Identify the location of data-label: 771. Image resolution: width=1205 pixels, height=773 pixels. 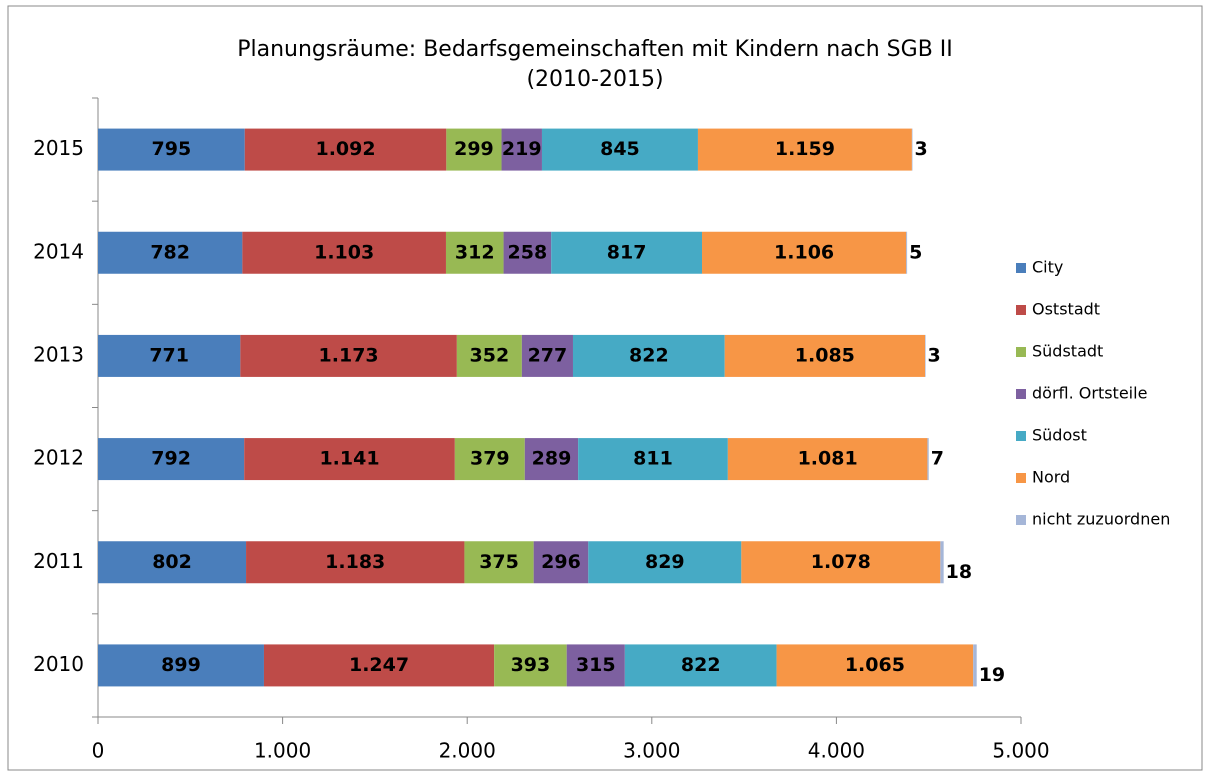
(169, 355).